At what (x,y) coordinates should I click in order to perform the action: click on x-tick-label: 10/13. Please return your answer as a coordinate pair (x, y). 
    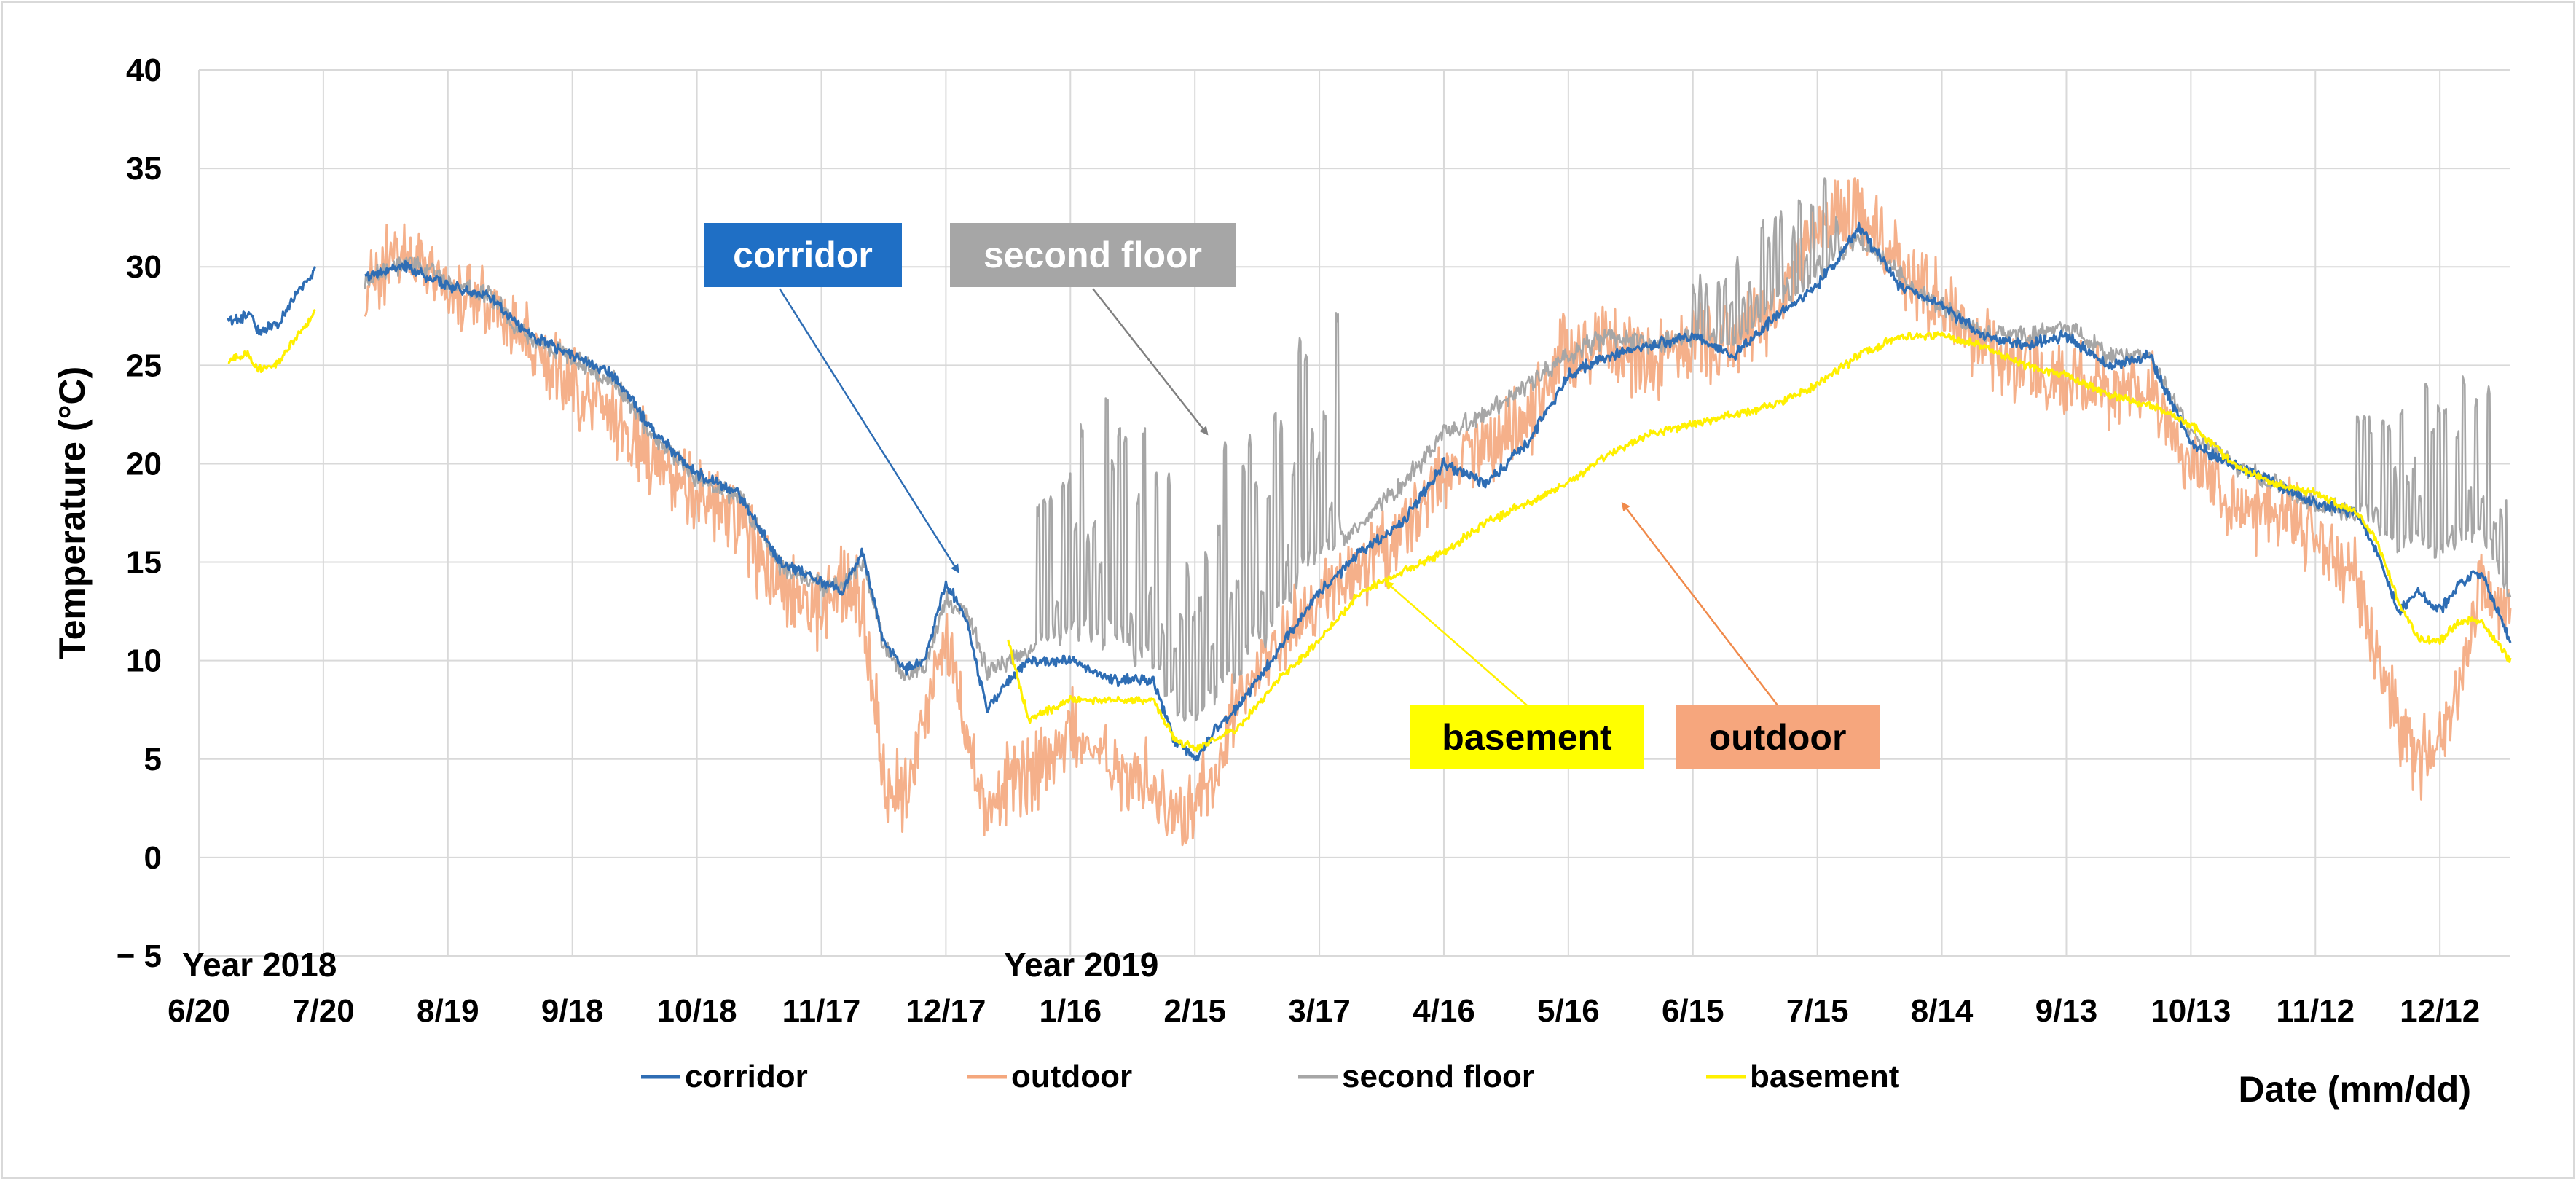
    Looking at the image, I should click on (2191, 1011).